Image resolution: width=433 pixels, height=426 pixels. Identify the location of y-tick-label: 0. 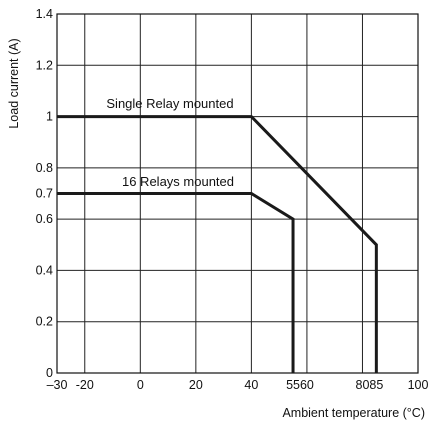
(49, 373).